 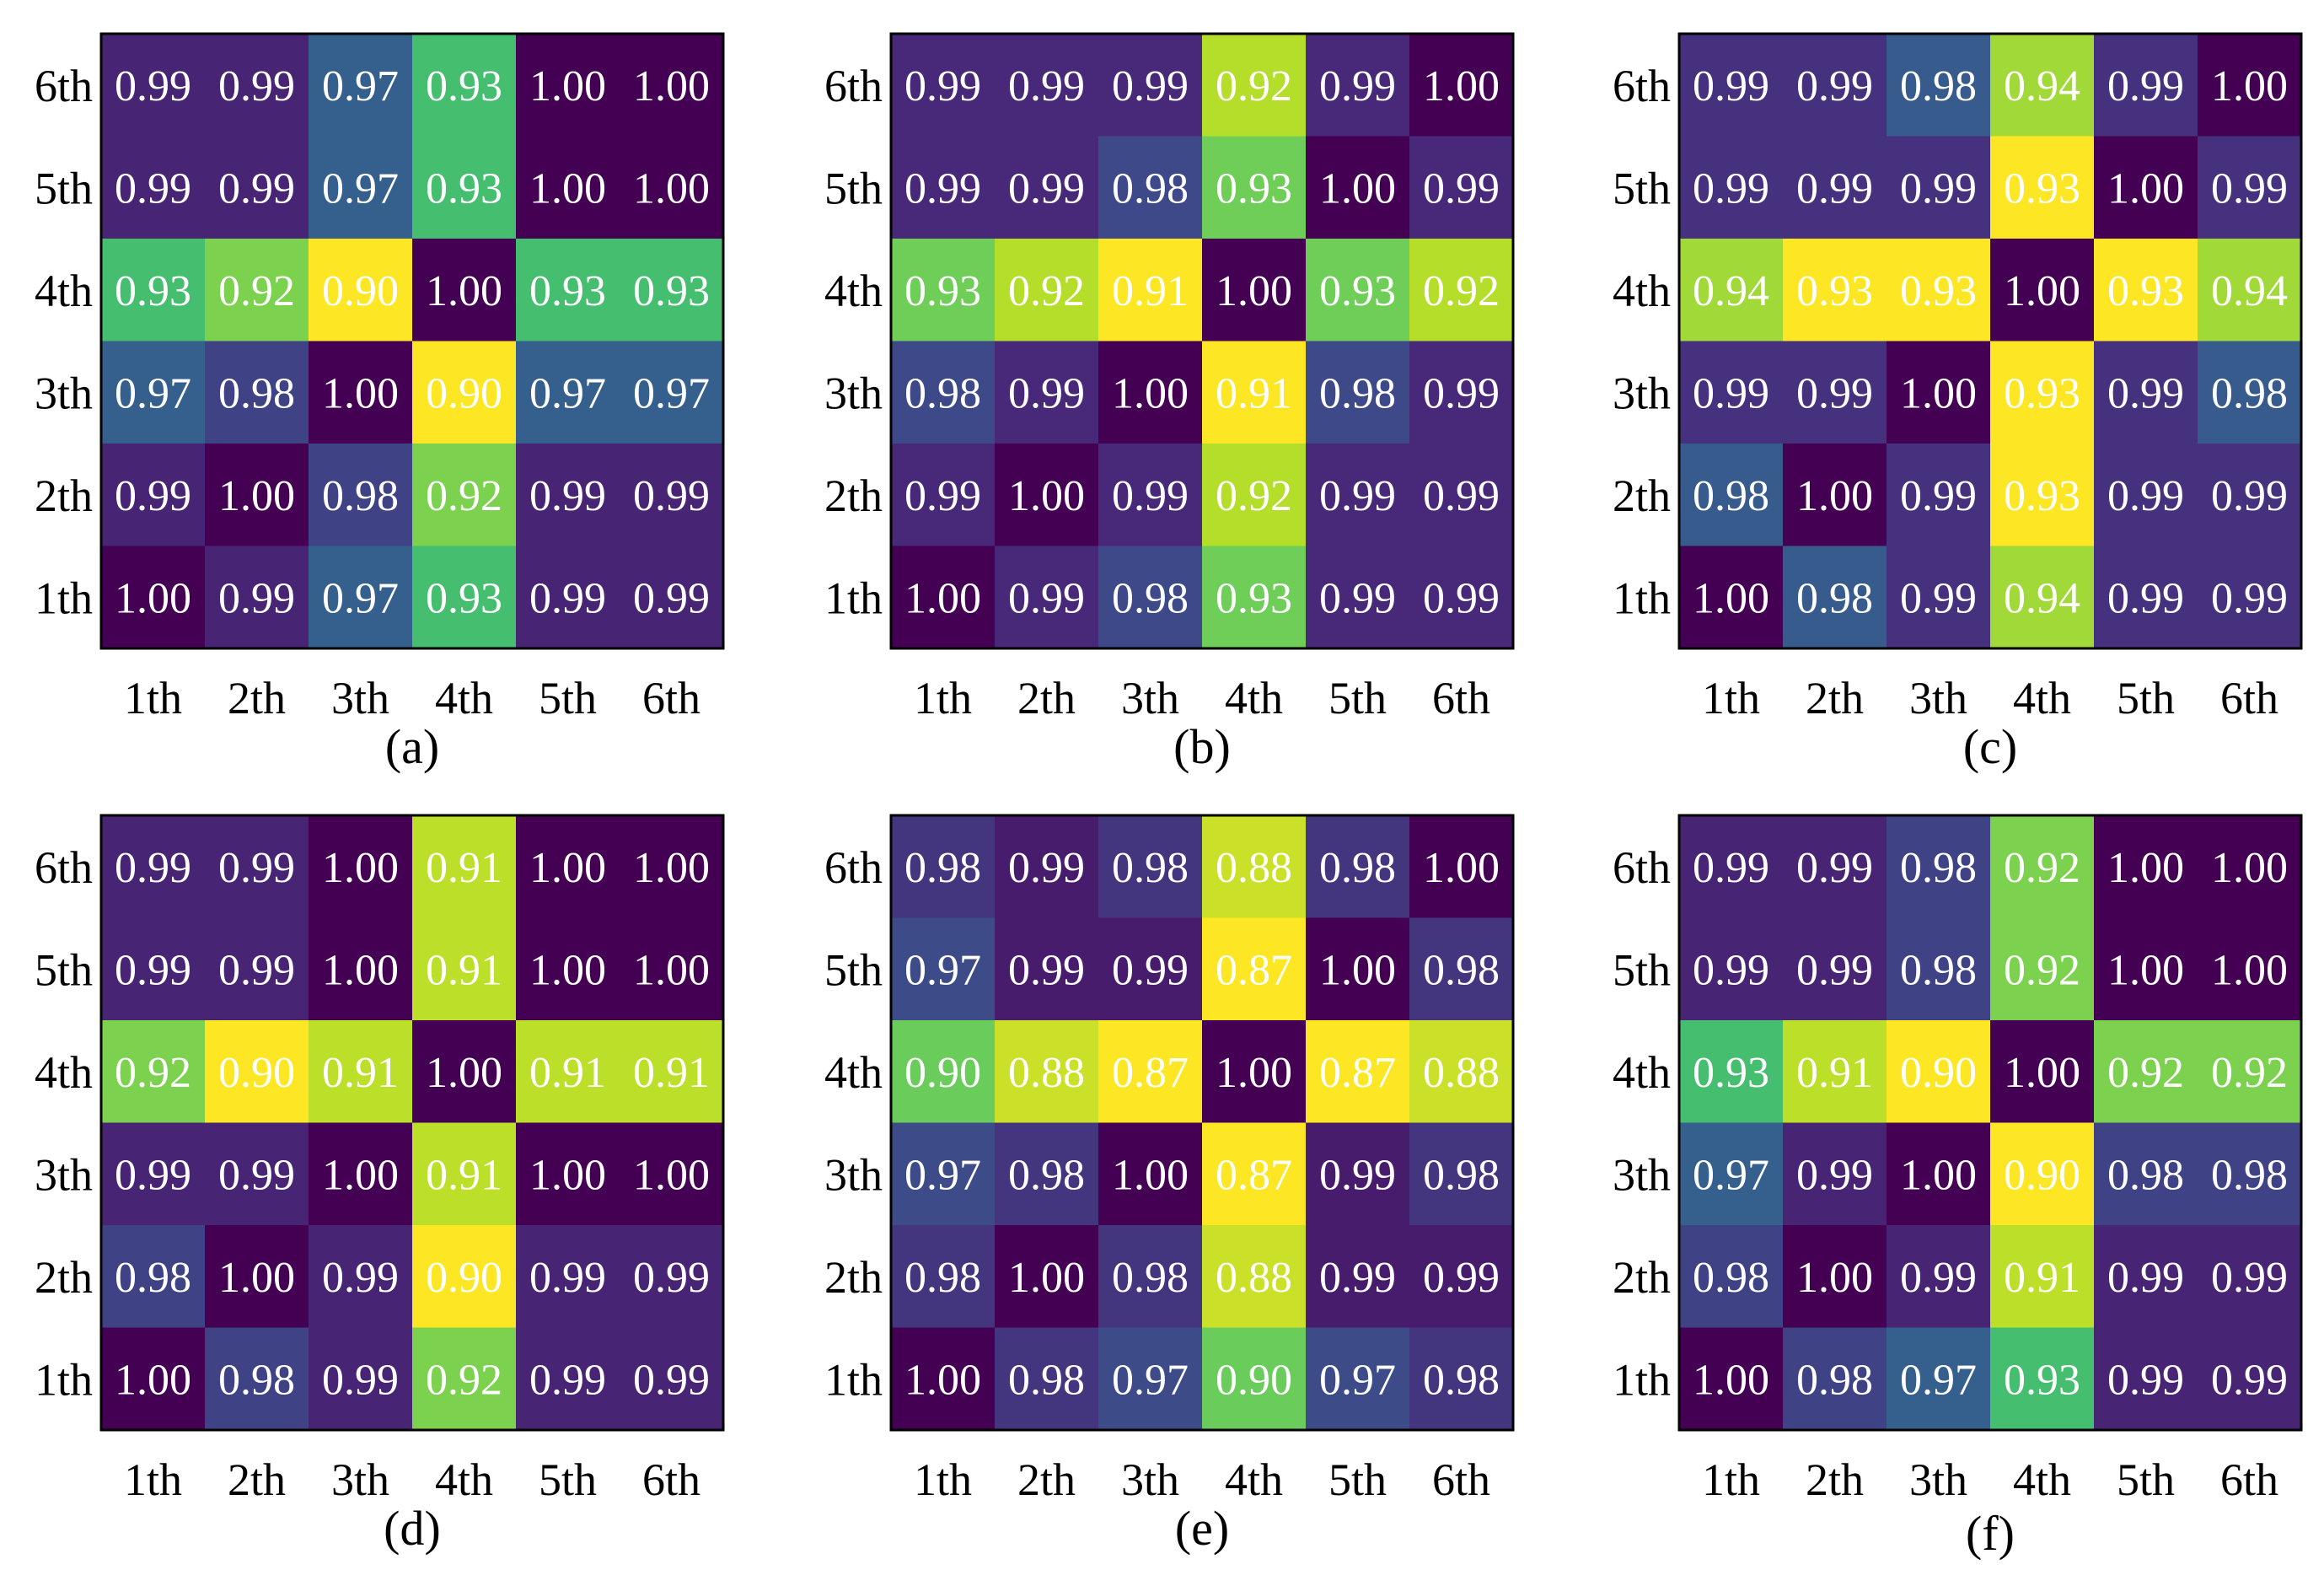 I want to click on cell-value-label: 0.90, so click(x=942, y=1073).